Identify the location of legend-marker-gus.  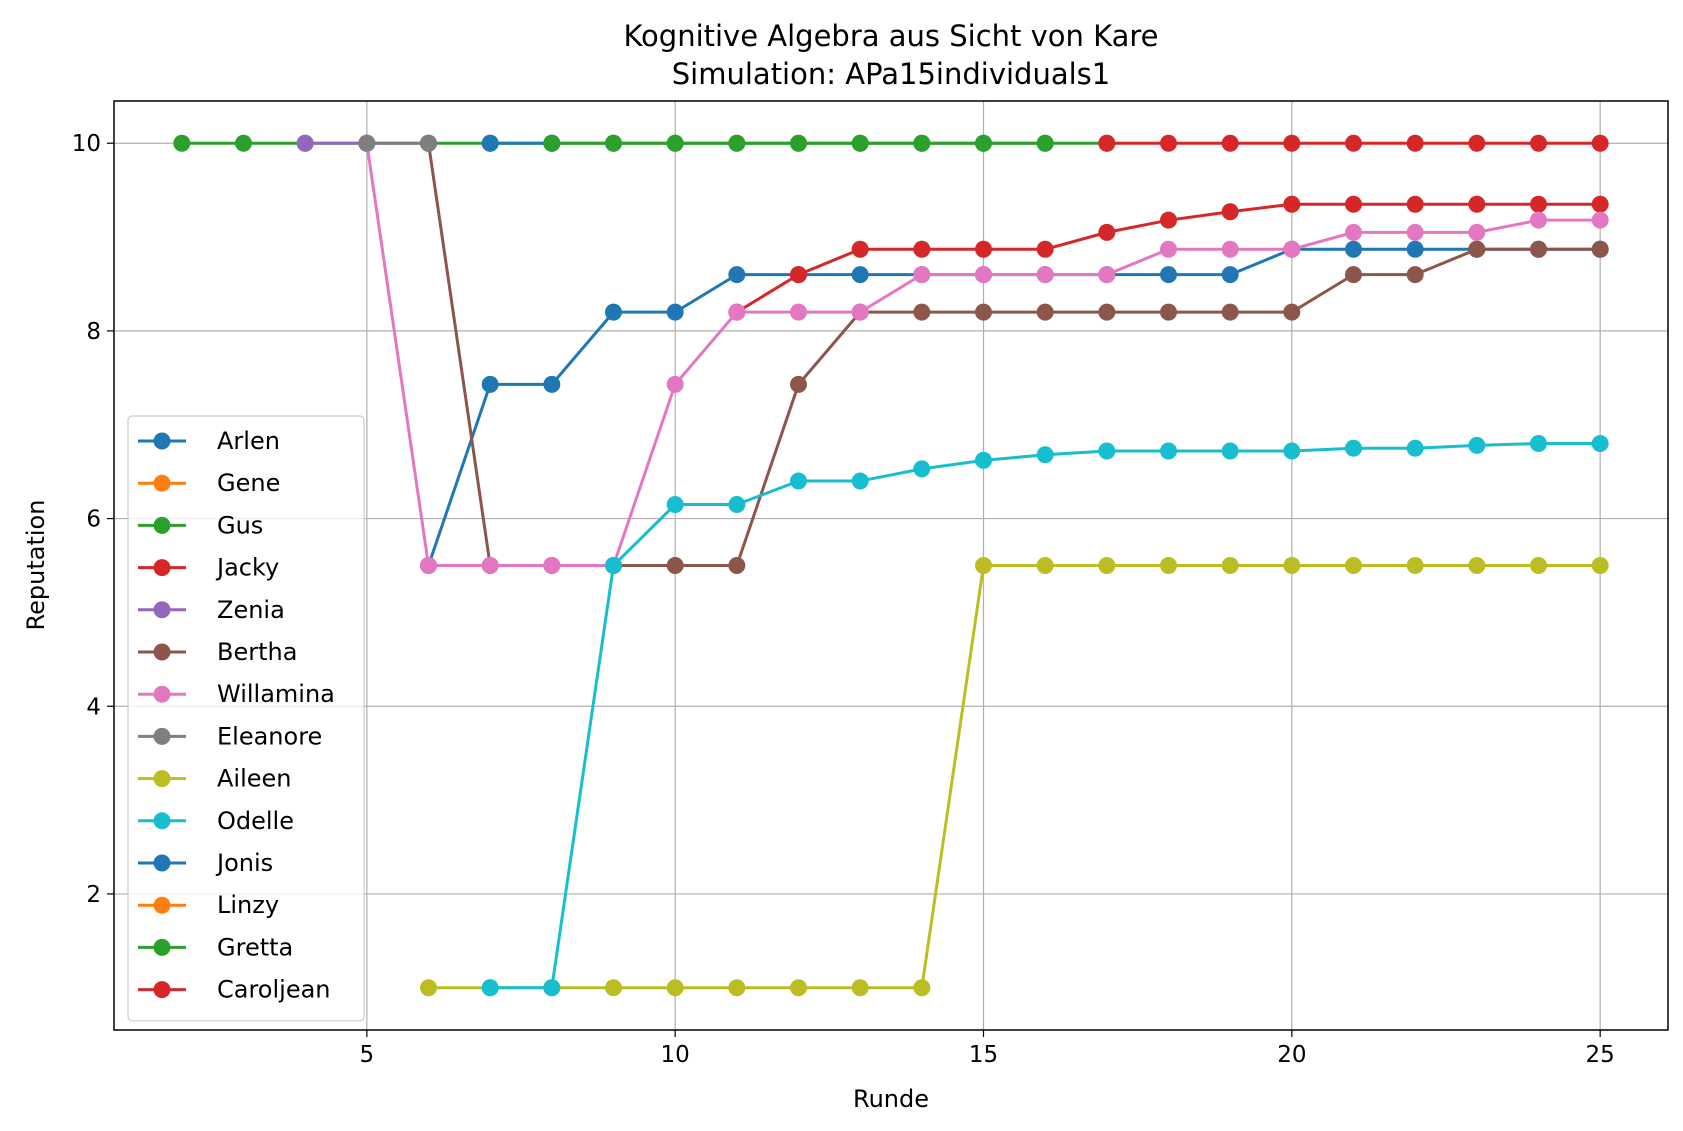
(162, 525).